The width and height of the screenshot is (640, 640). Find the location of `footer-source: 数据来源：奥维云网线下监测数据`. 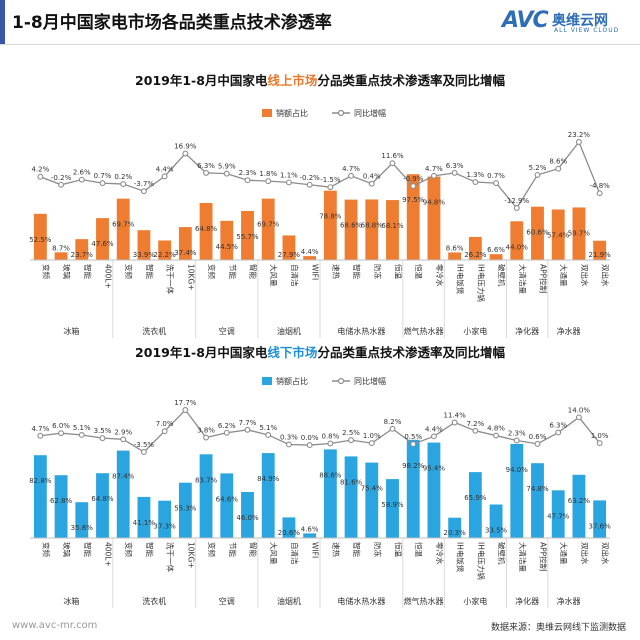

footer-source: 数据来源：奥维云网线下监测数据 is located at coordinates (558, 628).